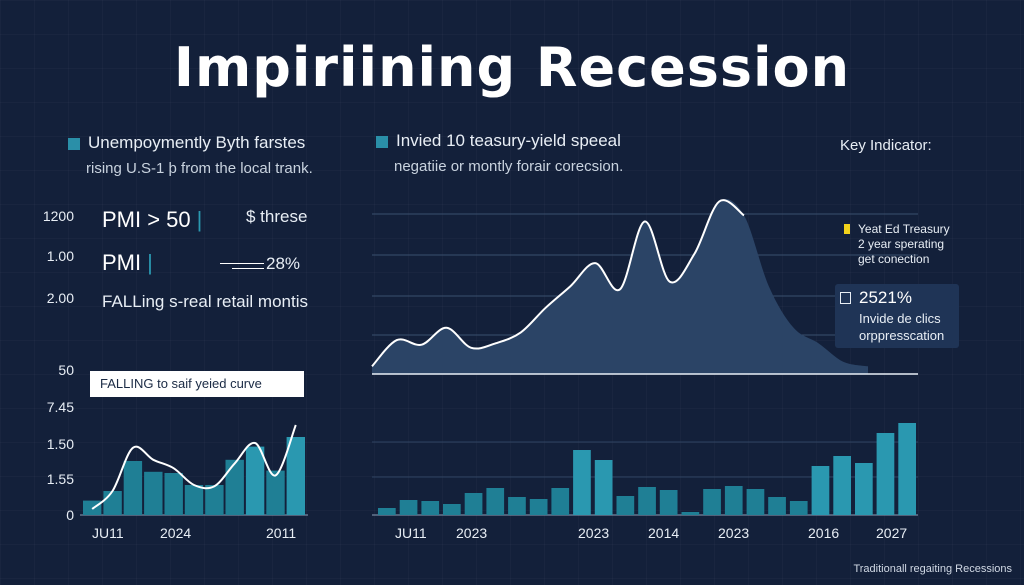  Describe the element at coordinates (847, 229) in the screenshot. I see `legend-swatch` at that location.